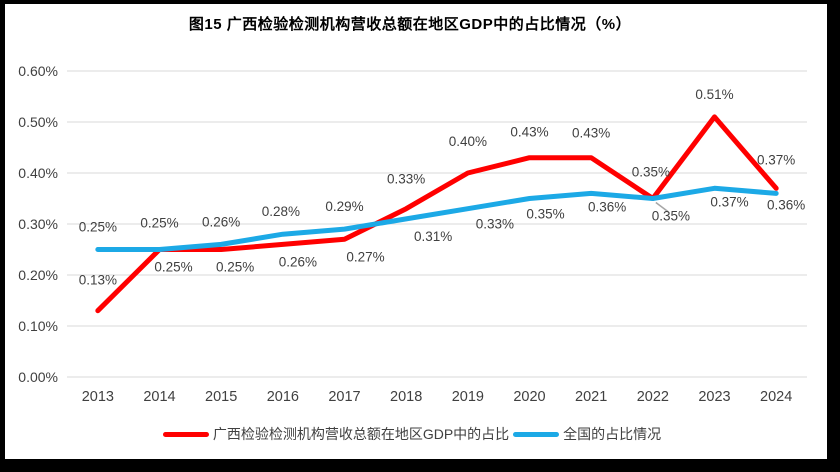 The height and width of the screenshot is (472, 840). What do you see at coordinates (281, 211) in the screenshot?
I see `data-label: 0.28%` at bounding box center [281, 211].